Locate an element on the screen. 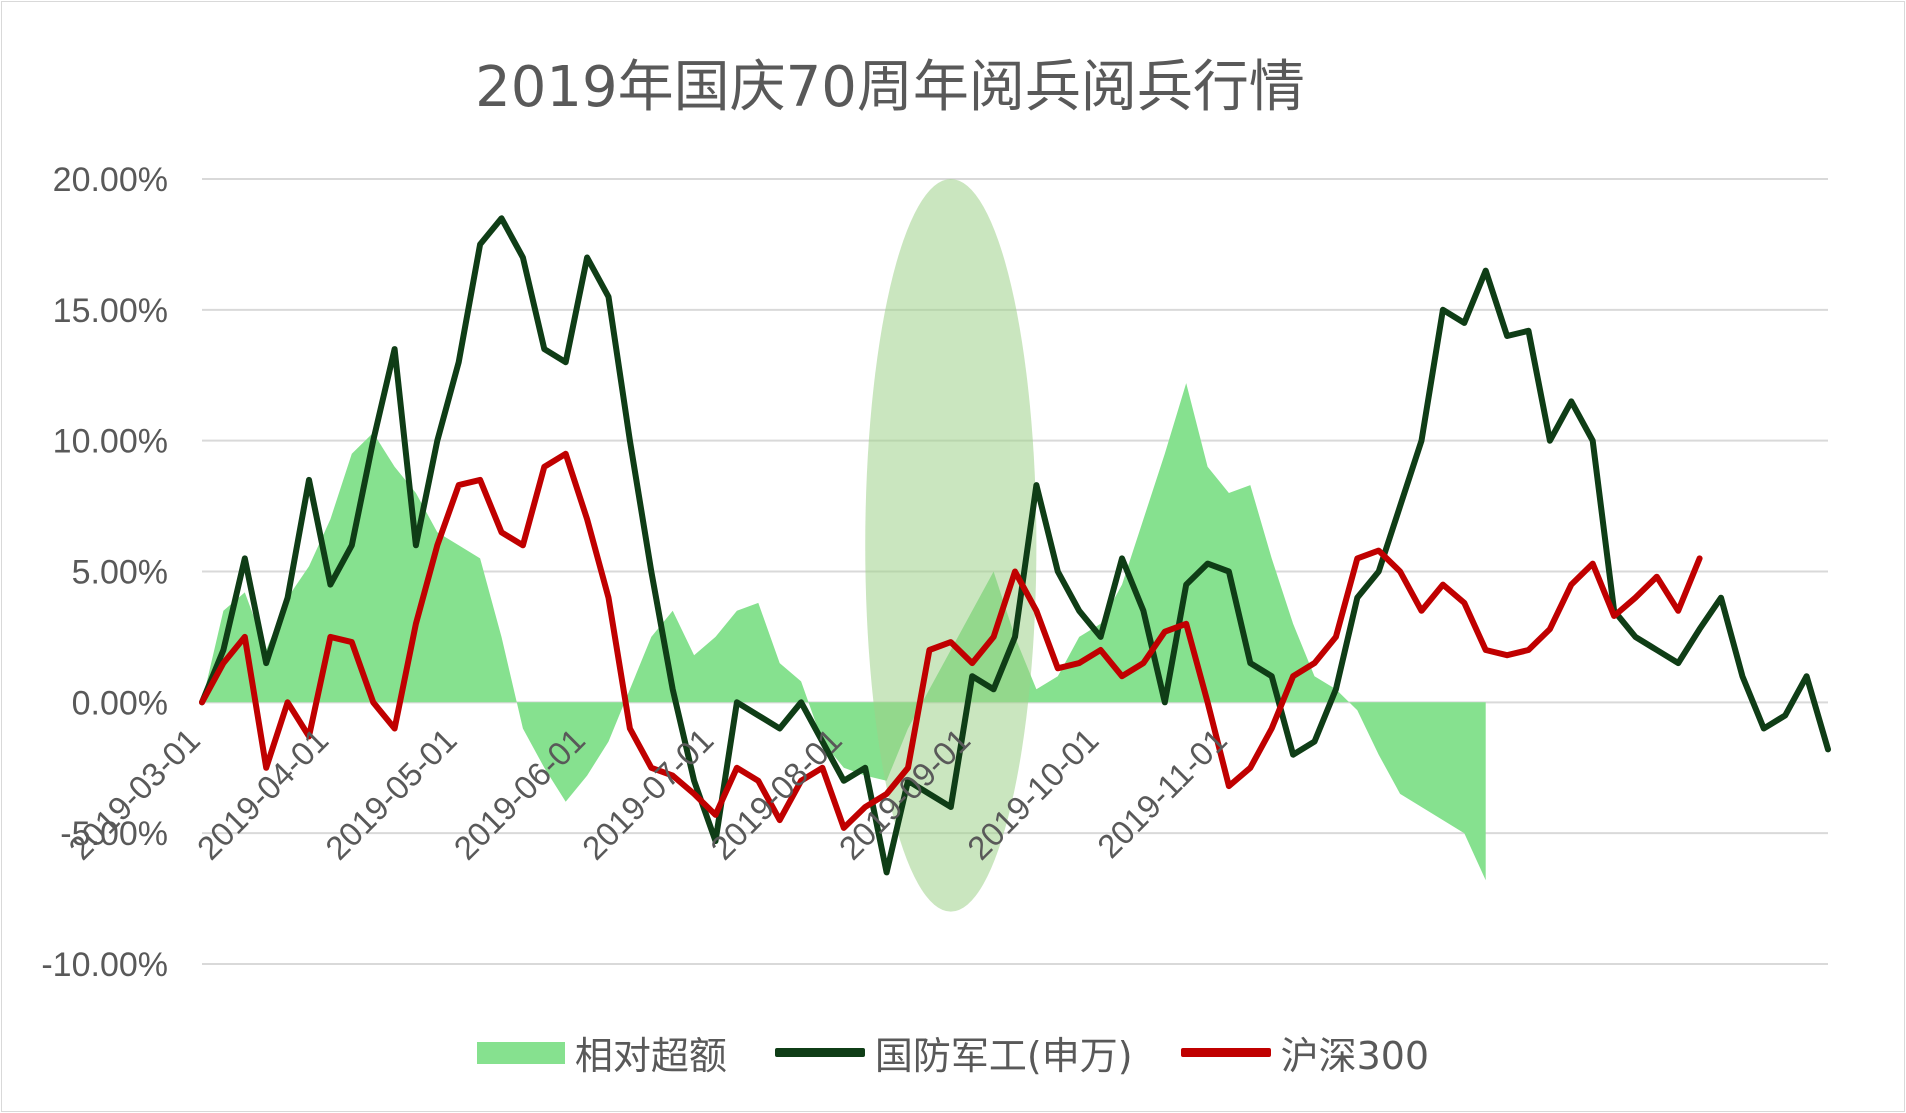 This screenshot has height=1113, width=1906. highlight-ellipse is located at coordinates (951, 545).